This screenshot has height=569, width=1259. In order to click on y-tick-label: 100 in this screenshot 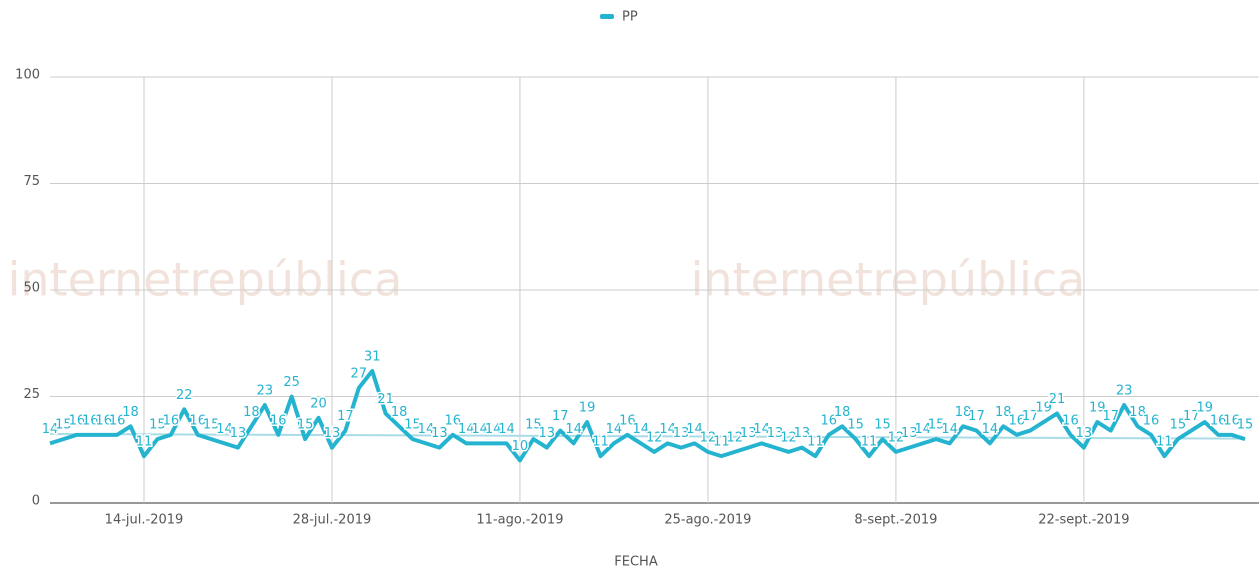, I will do `click(27, 75)`.